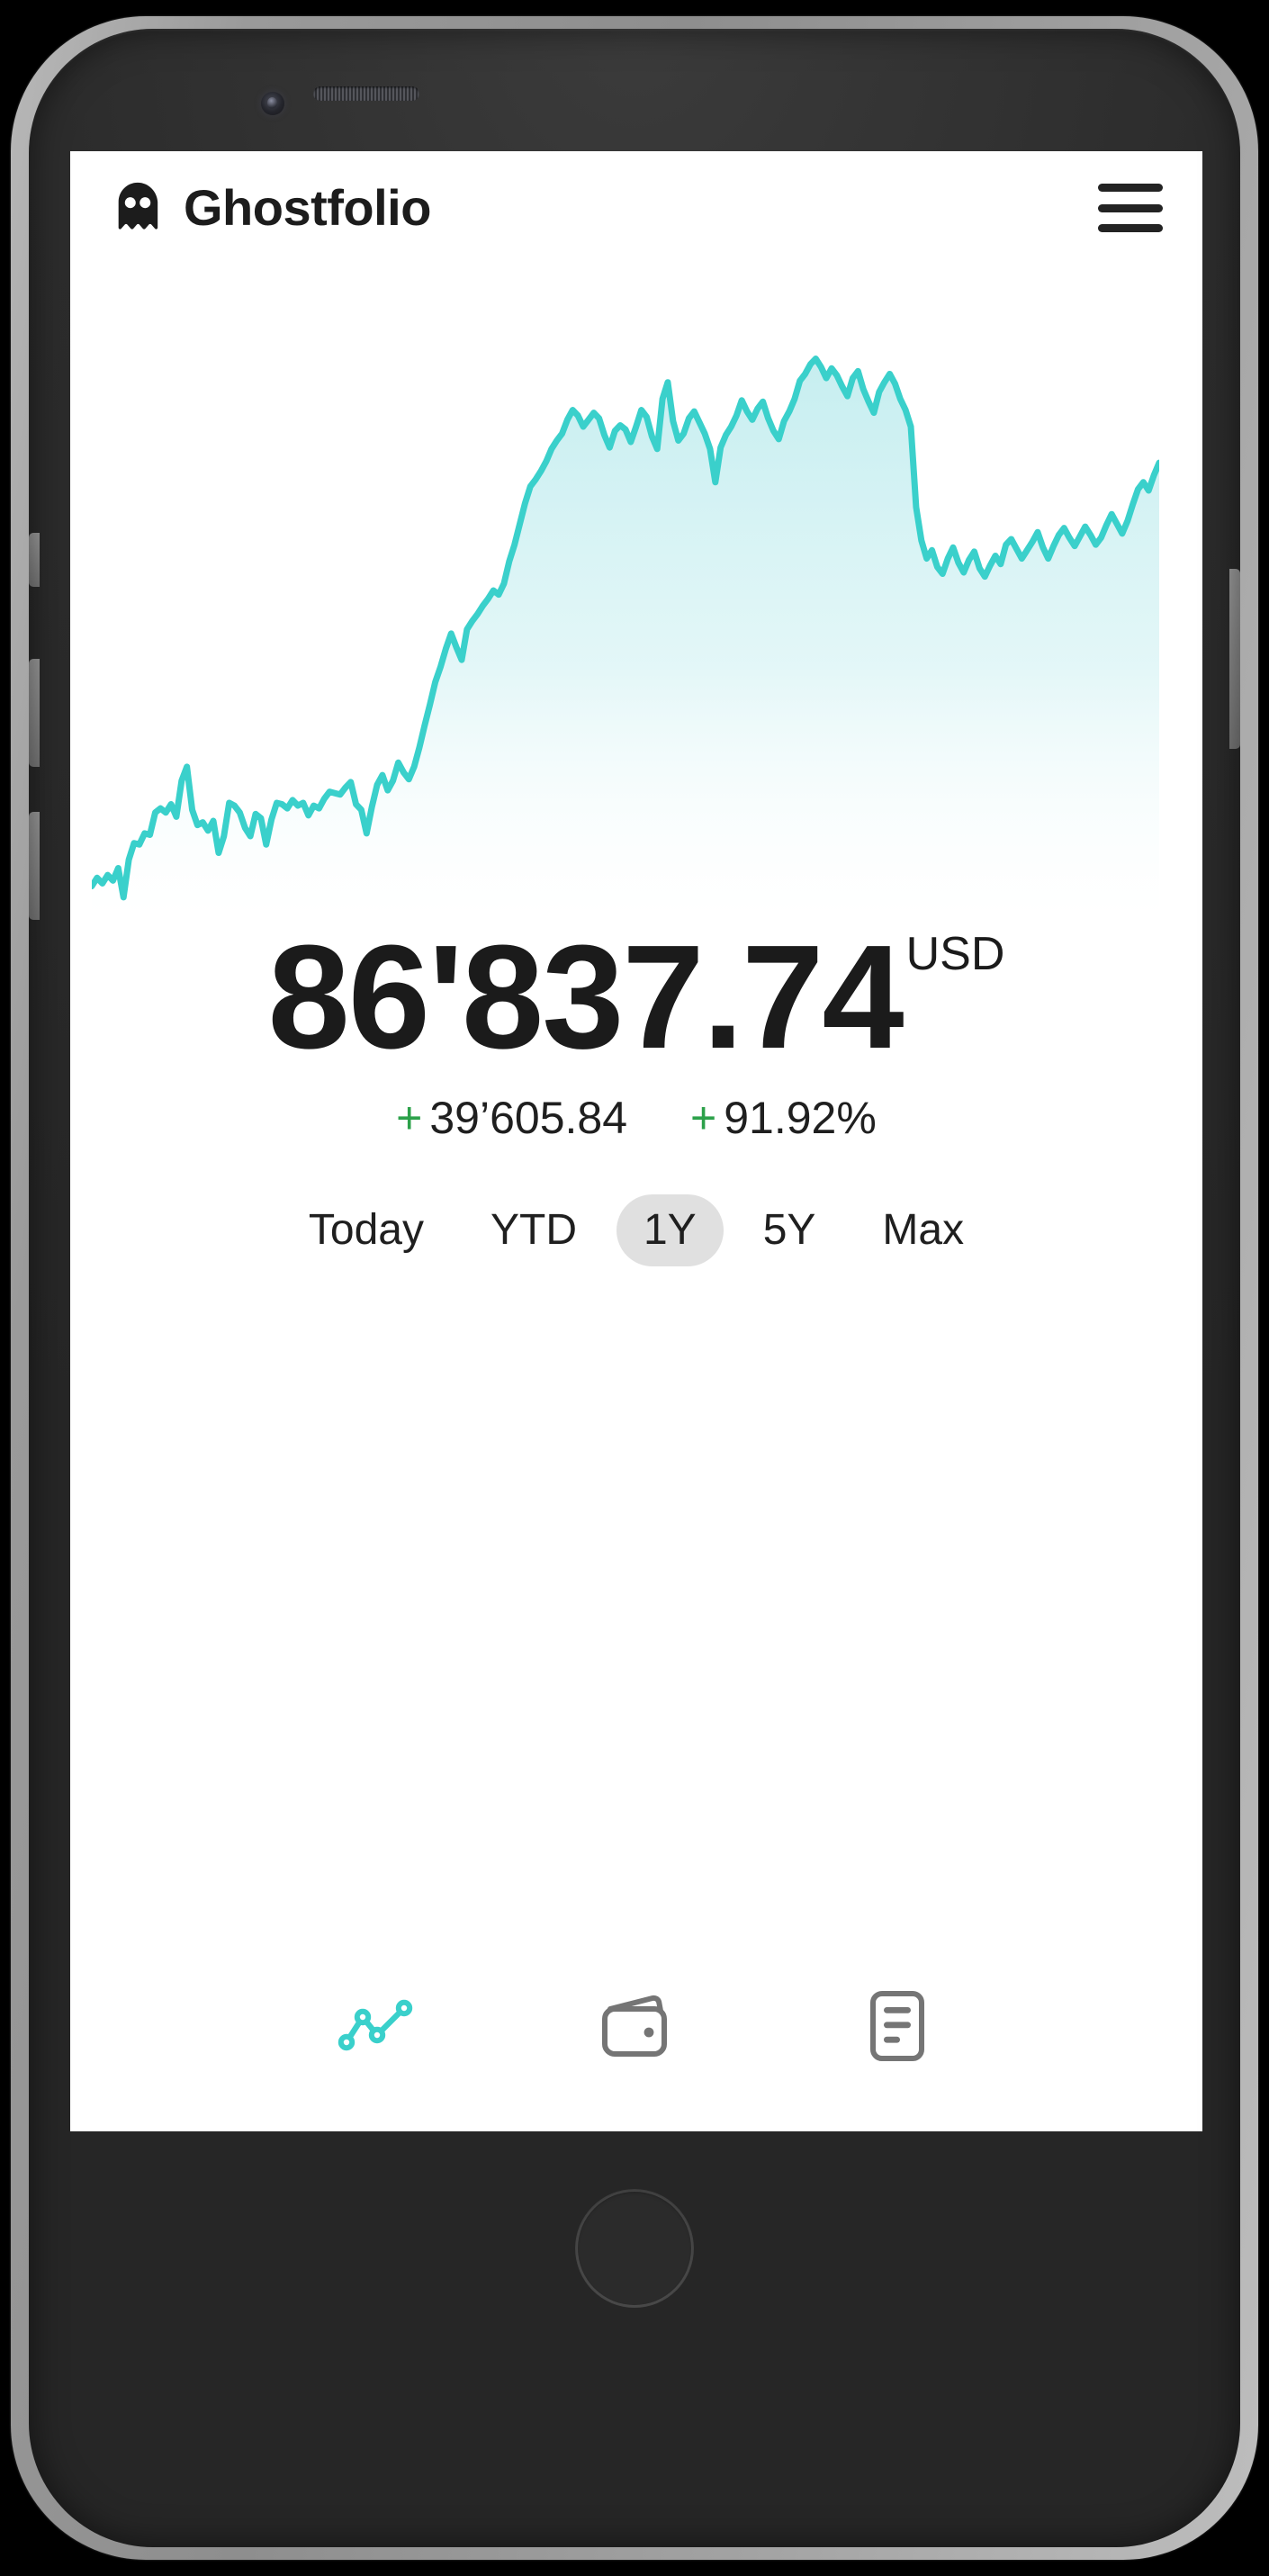 This screenshot has height=2576, width=1269. Describe the element at coordinates (923, 1229) in the screenshot. I see `range-tab-max: Max` at that location.